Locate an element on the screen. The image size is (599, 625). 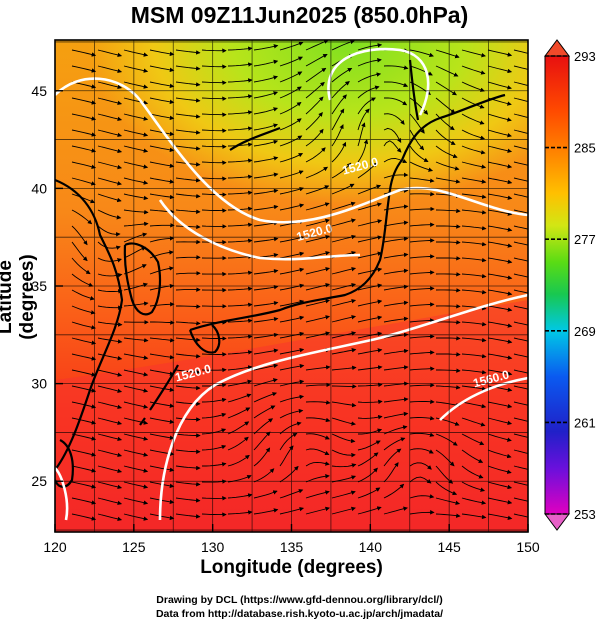
x-tick-label-150: 150 is located at coordinates (528, 547).